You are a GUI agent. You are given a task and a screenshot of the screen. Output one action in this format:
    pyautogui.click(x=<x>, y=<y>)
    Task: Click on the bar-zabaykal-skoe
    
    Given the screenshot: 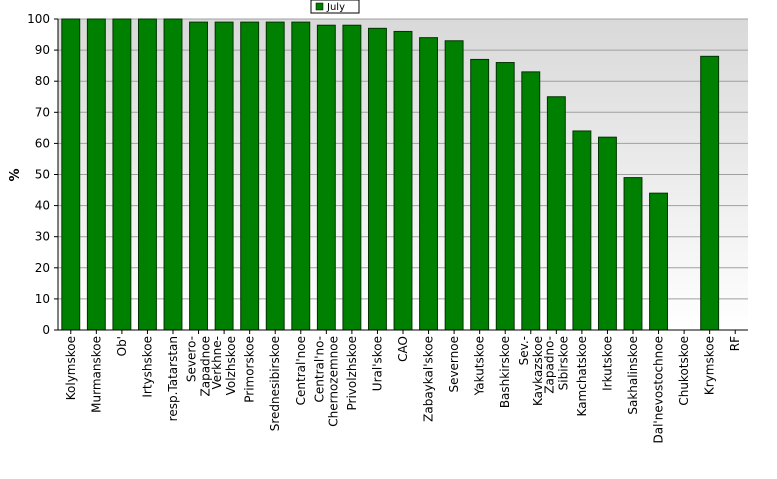 What is the action you would take?
    pyautogui.click(x=429, y=184)
    